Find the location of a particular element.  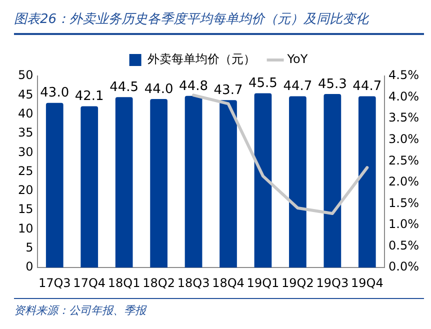

y-tick-label: 40 is located at coordinates (26, 113).